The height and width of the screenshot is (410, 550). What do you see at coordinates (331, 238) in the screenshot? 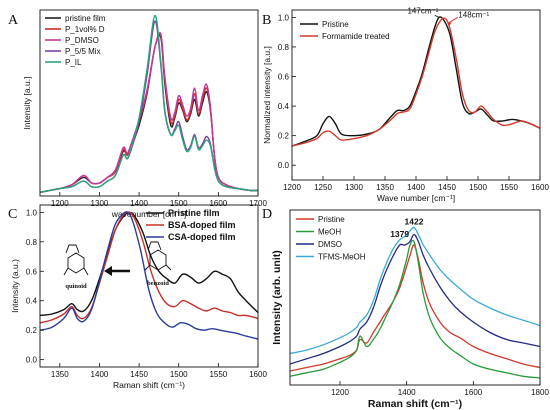
I see `legend: Pristine MeOH DMSO TFMS-MeOH` at bounding box center [331, 238].